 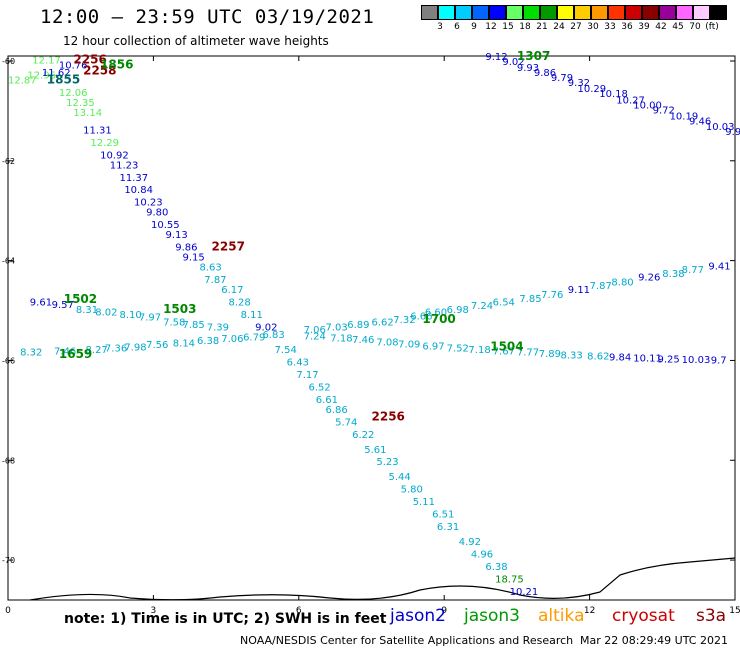 What do you see at coordinates (218, 327) in the screenshot?
I see `wave-height-value: 7.39` at bounding box center [218, 327].